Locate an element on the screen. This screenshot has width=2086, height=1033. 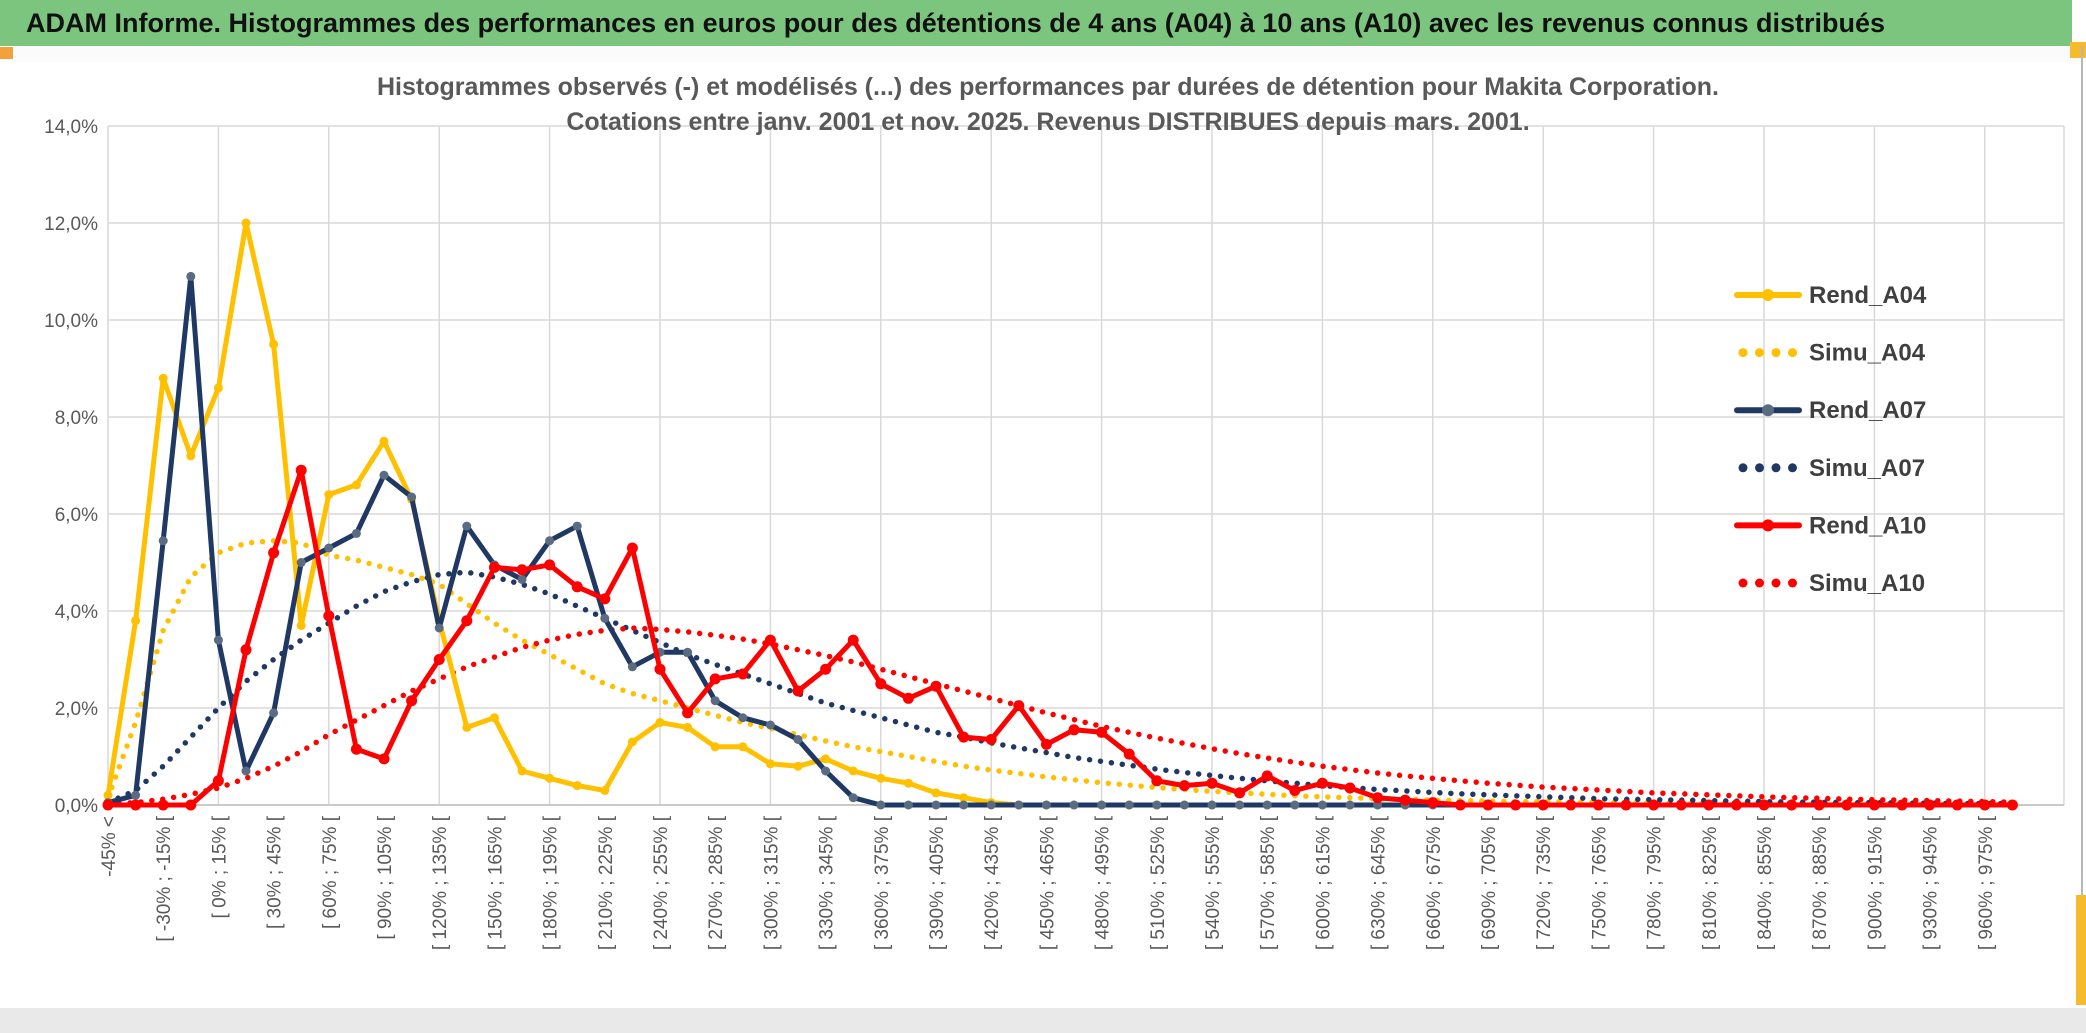
x-axis-label: [ 570% ; 585% [ is located at coordinates (1268, 882).